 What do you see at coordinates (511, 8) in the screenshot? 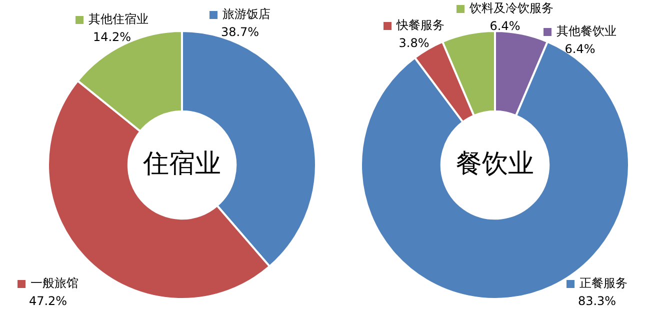
I see `legend-label: 饮料及冷饮服务` at bounding box center [511, 8].